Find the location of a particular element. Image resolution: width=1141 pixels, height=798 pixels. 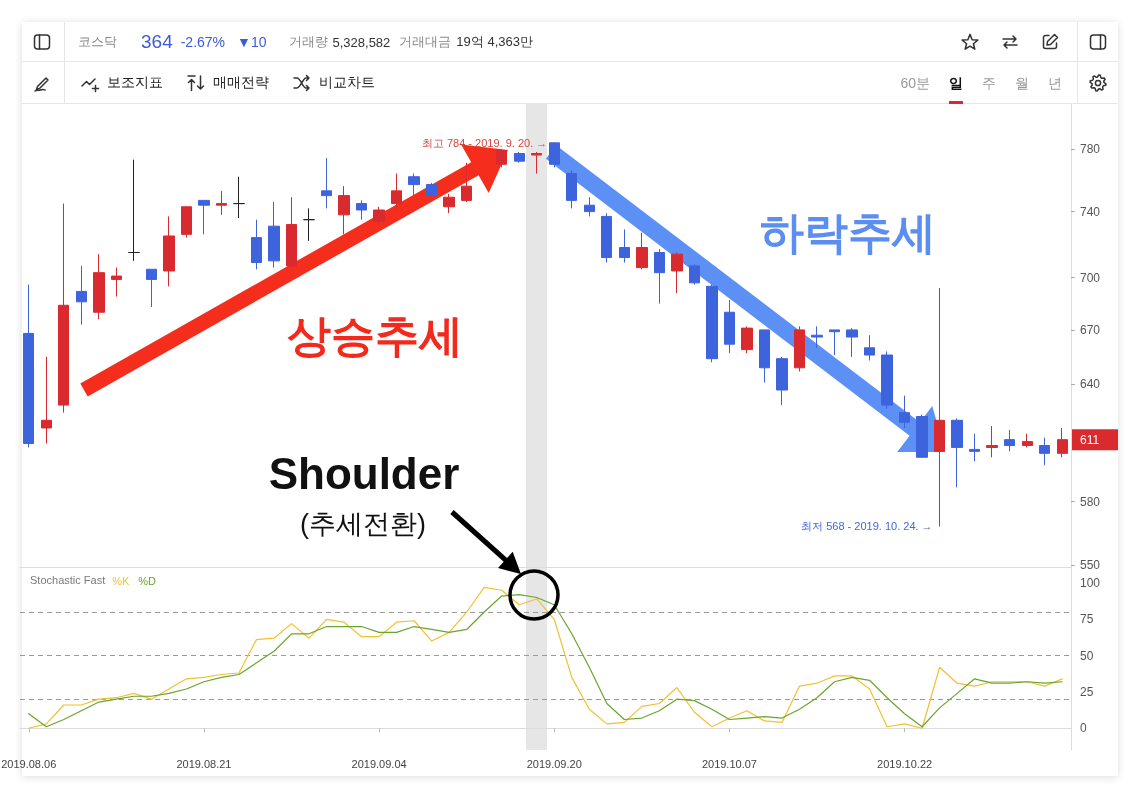

y-tick-label: 25 is located at coordinates (1087, 691).